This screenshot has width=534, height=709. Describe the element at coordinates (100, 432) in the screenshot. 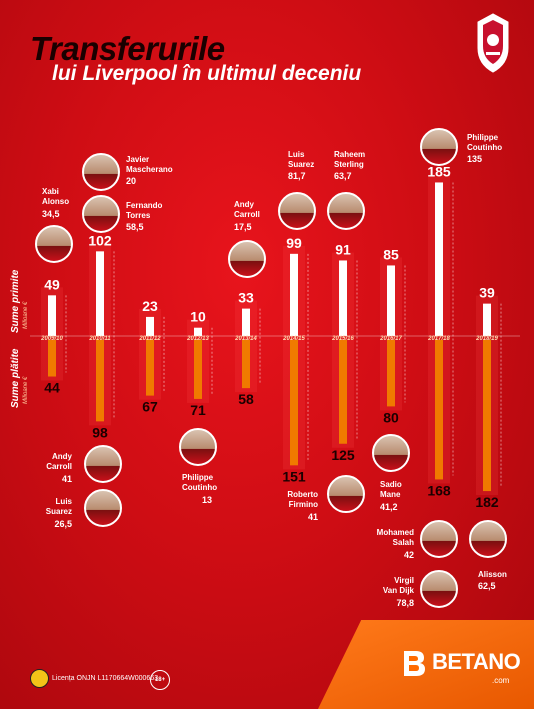

I see `paid-value-label: 98` at that location.